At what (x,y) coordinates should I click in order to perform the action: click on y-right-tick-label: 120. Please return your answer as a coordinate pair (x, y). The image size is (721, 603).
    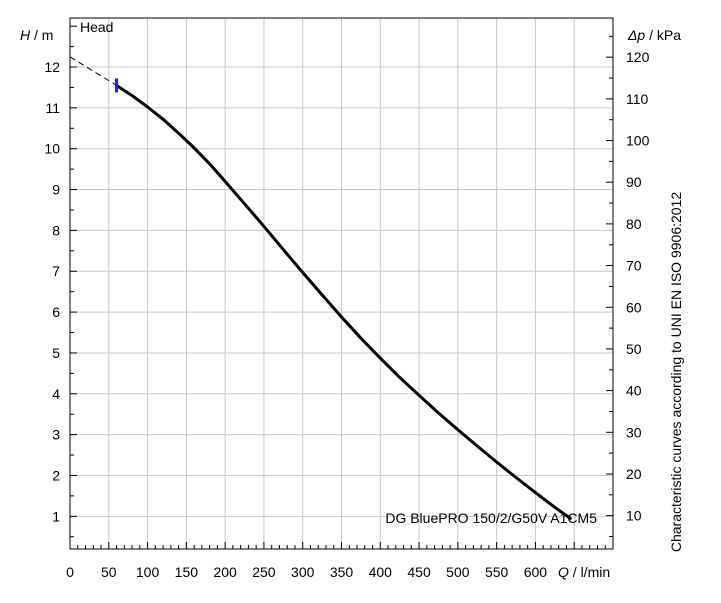
    Looking at the image, I should click on (638, 57).